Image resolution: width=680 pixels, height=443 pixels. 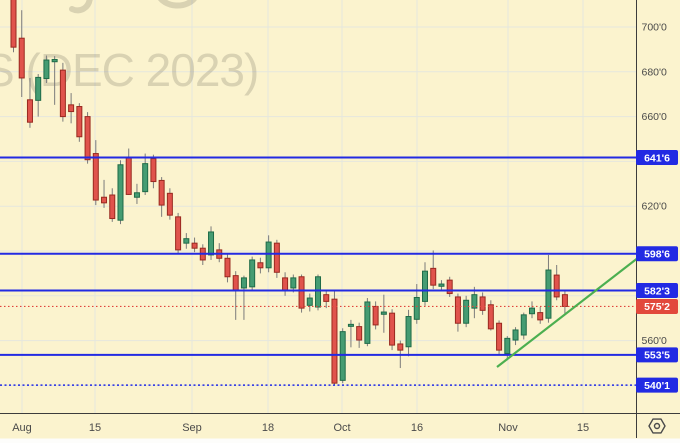 What do you see at coordinates (655, 341) in the screenshot?
I see `price-tick-label: 560'0` at bounding box center [655, 341].